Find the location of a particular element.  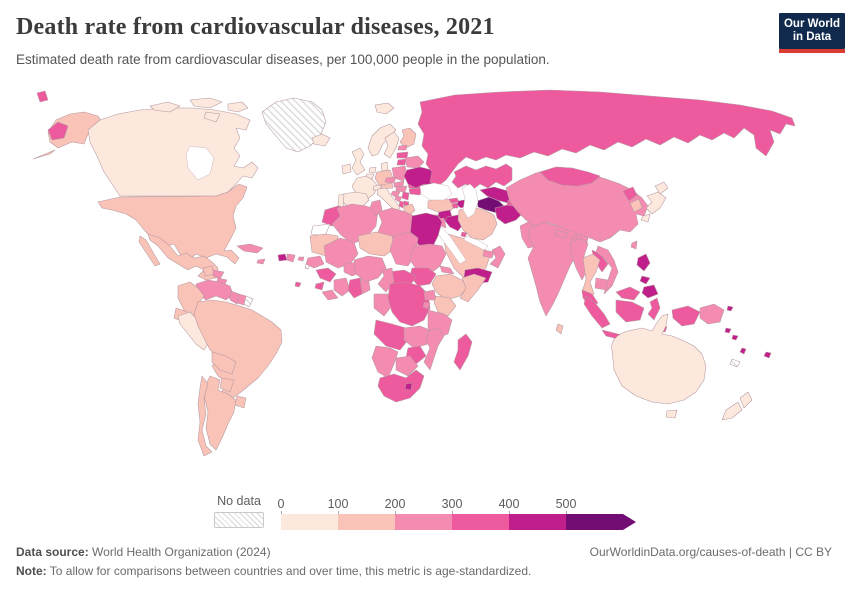

country-eritrea is located at coordinates (447, 270).